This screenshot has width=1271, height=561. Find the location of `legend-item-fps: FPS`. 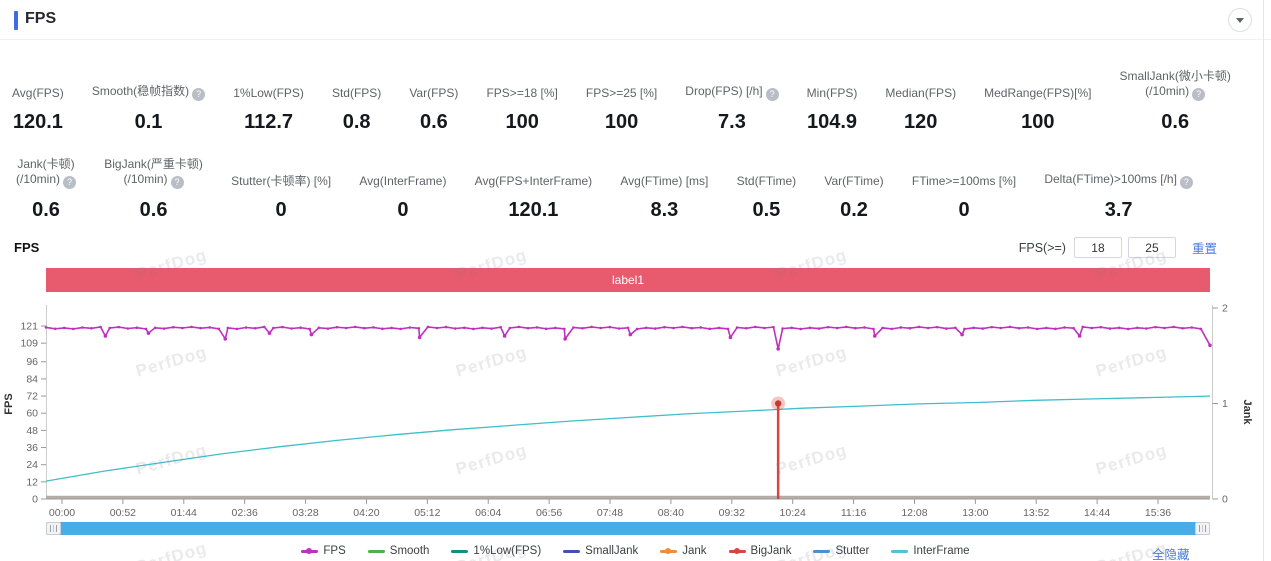

legend-item-fps: FPS is located at coordinates (323, 551).